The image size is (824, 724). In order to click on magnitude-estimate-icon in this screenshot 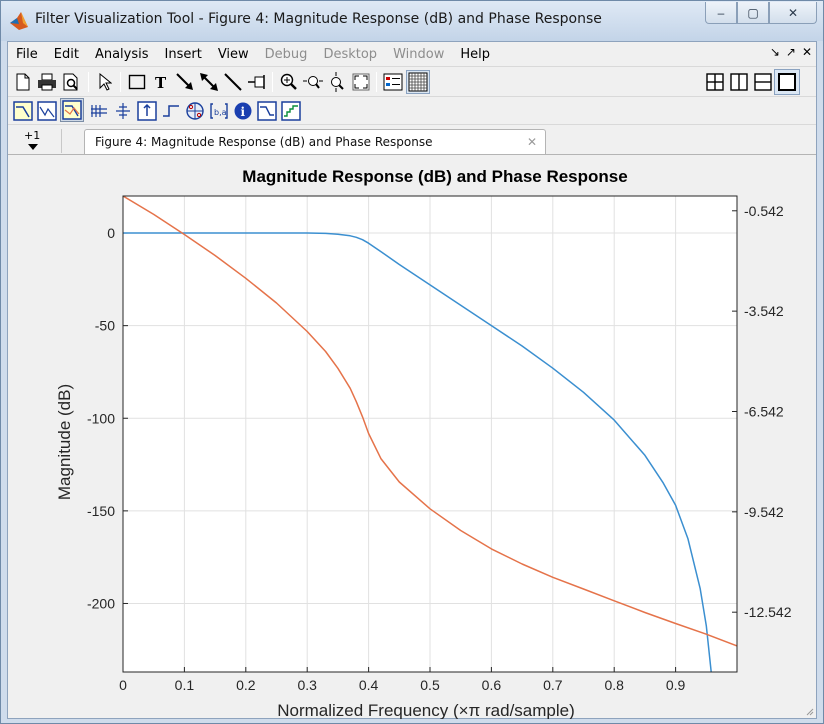, I will do `click(267, 111)`.